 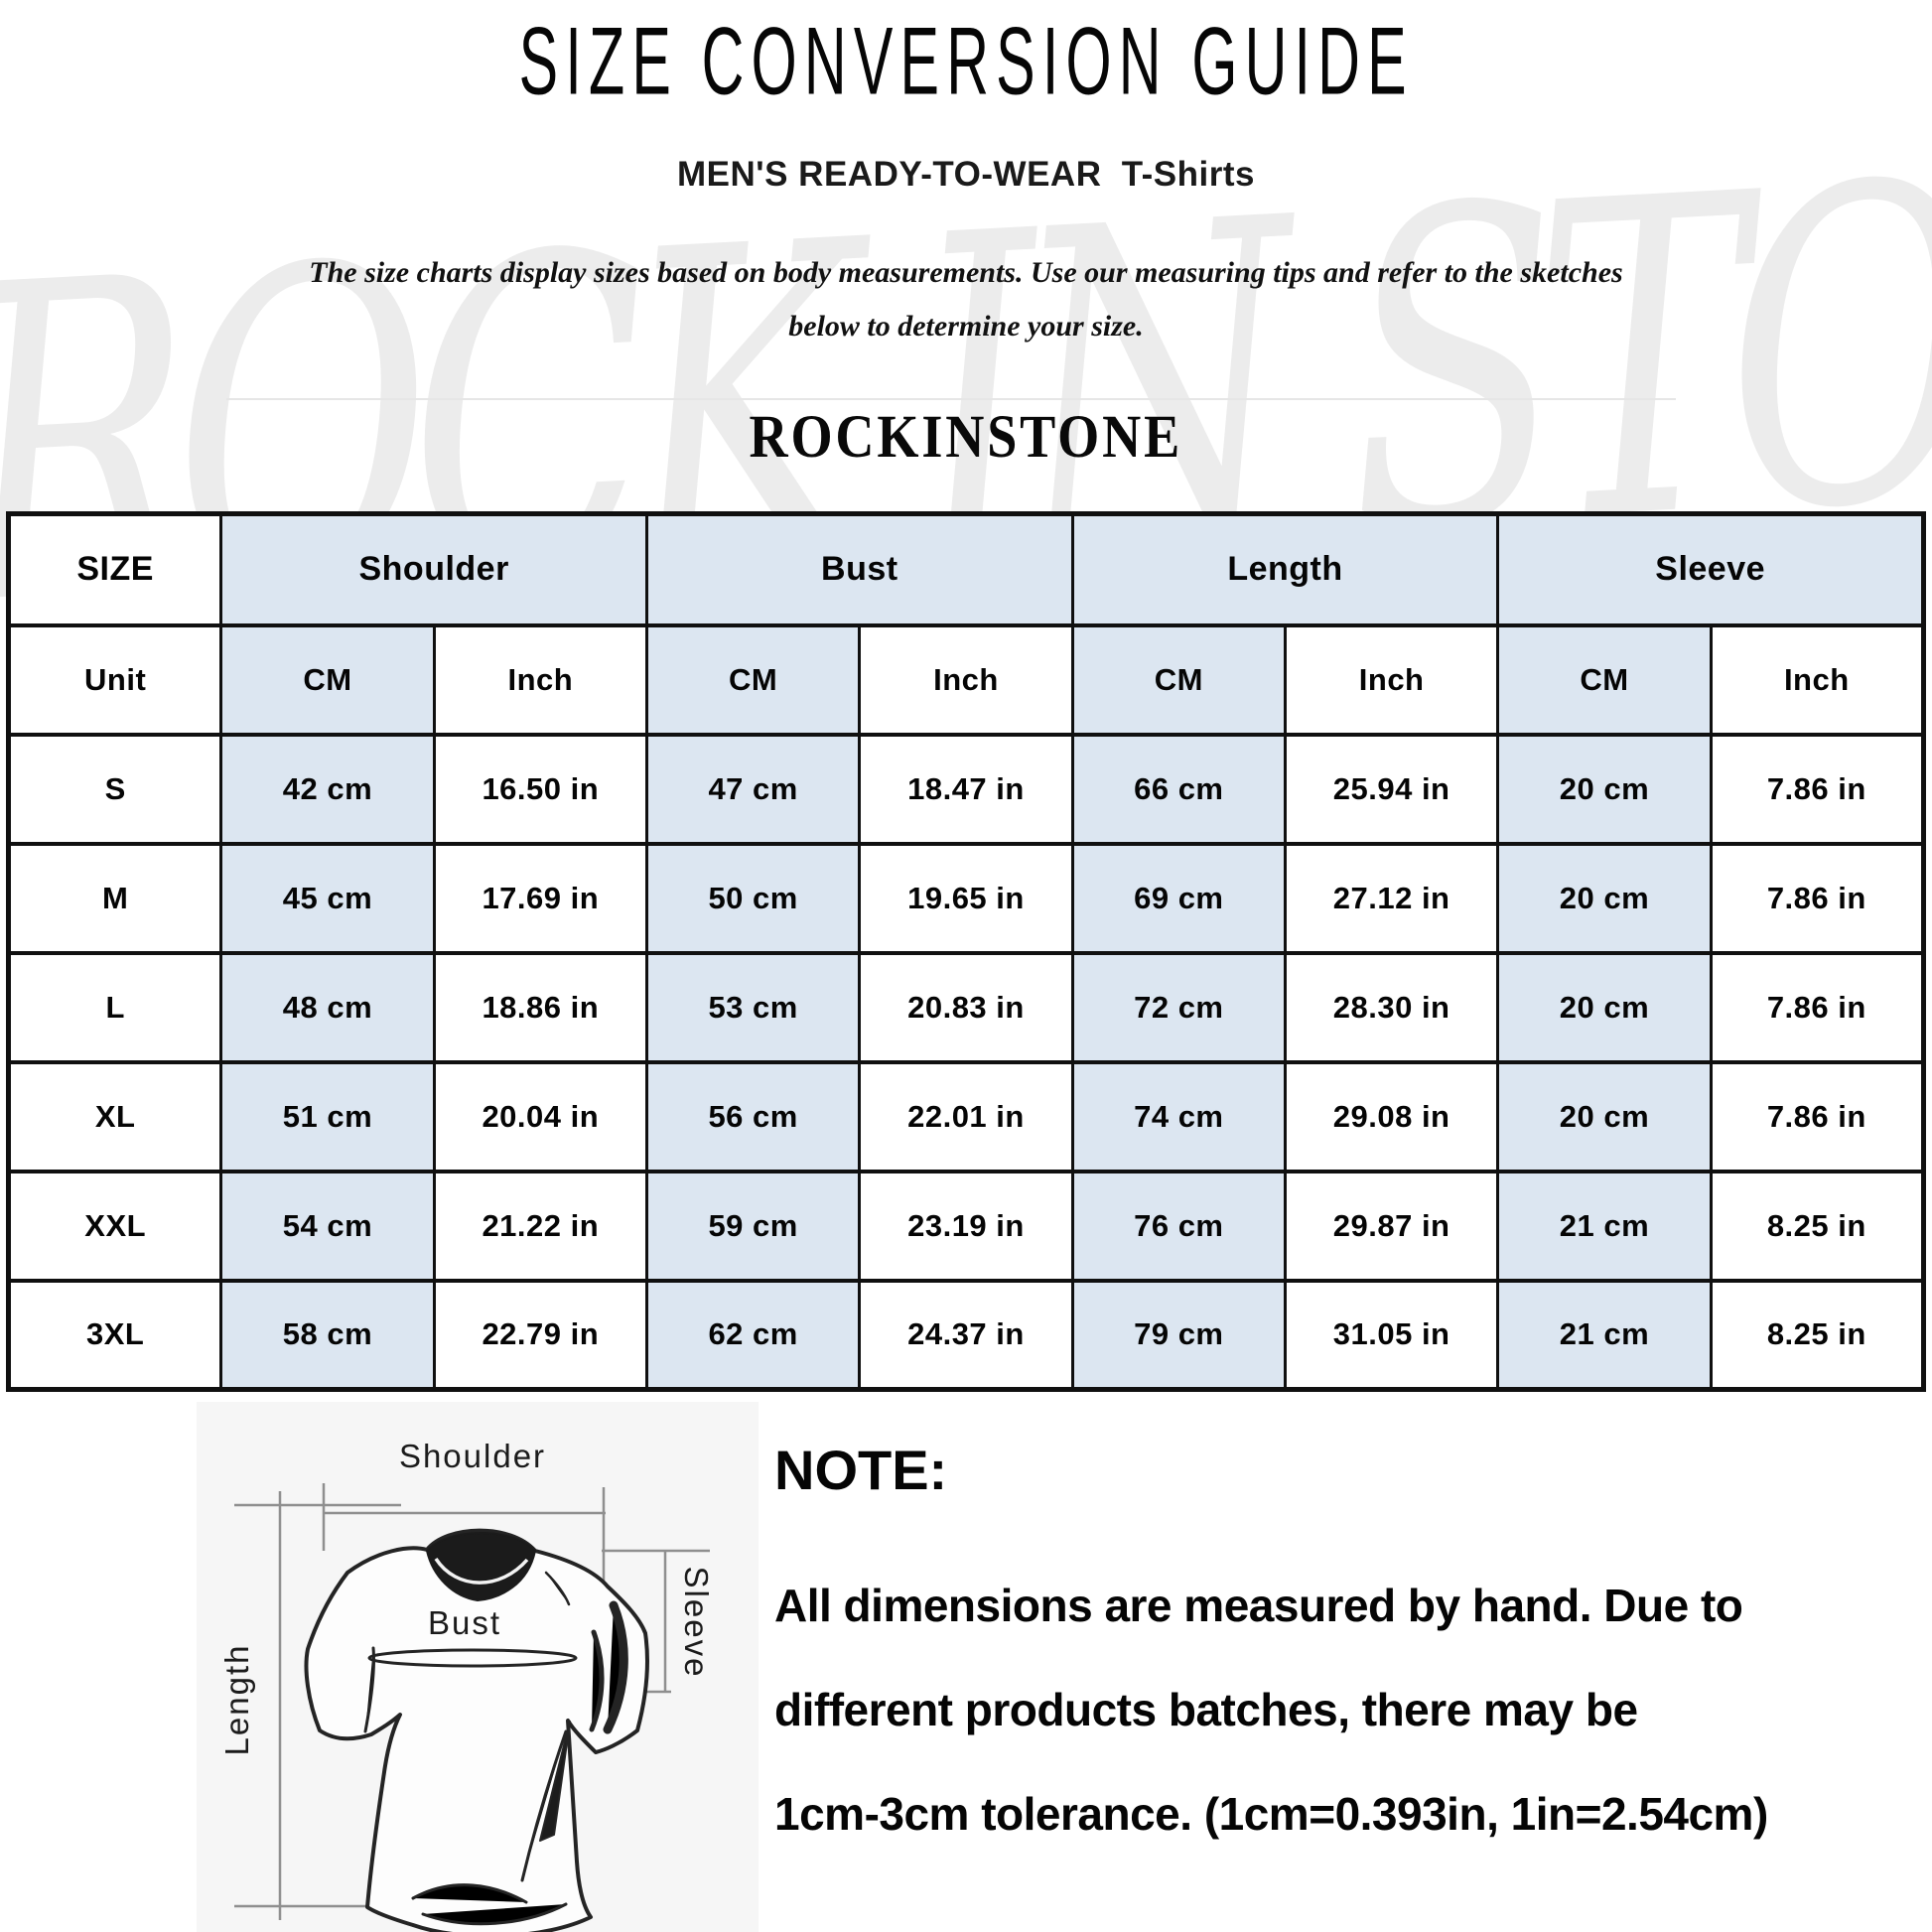 I want to click on page-title-text: SIZE CONVERSION GUIDE, so click(x=966, y=61).